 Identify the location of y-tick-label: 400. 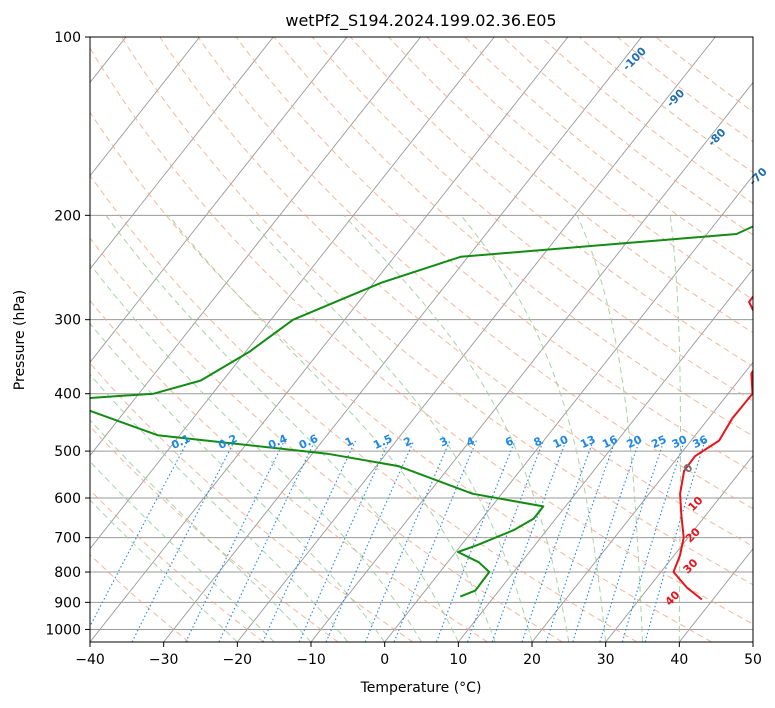
(67, 395).